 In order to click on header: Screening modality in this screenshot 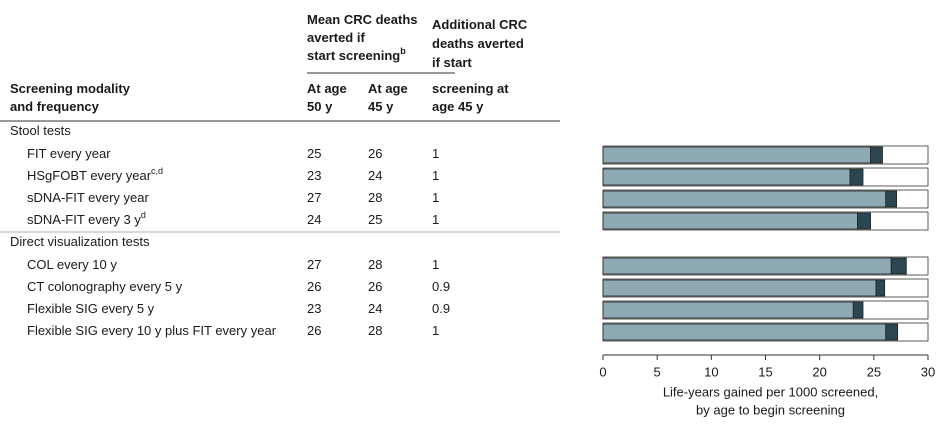, I will do `click(70, 88)`.